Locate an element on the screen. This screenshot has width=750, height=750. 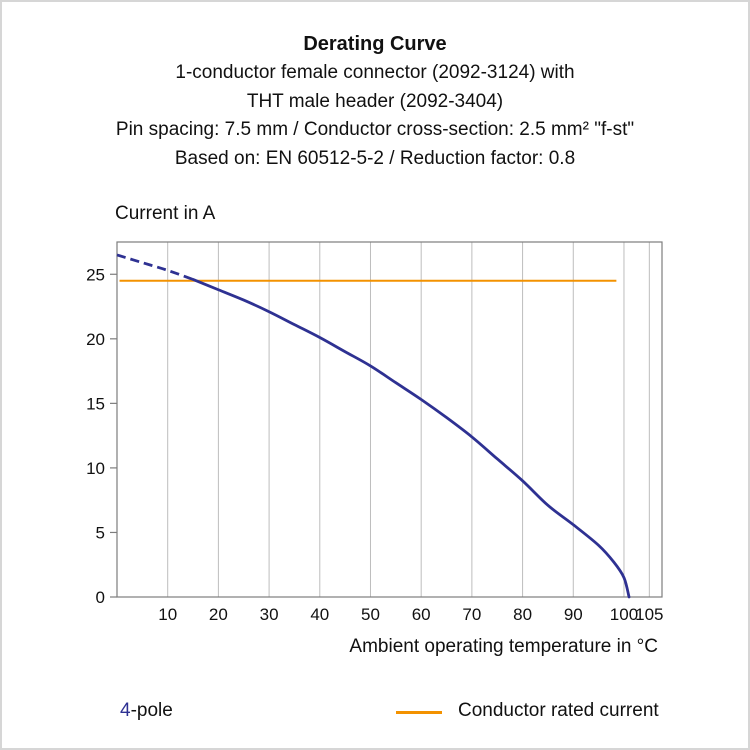
svg-text: 25 is located at coordinates (95, 274).